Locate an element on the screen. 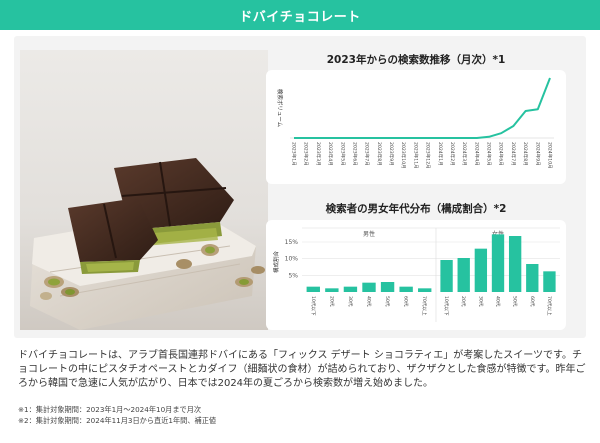 The width and height of the screenshot is (600, 443). chart1-x-tick-label: 2023年4月 is located at coordinates (330, 154).